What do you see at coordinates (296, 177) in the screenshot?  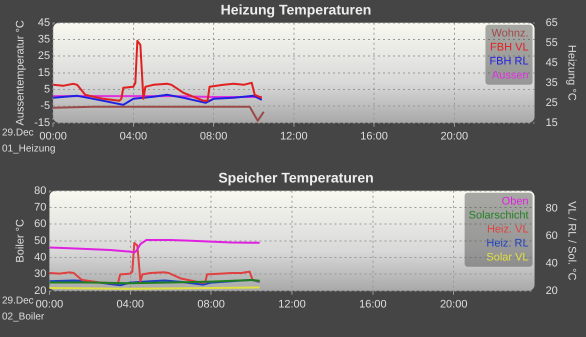 I see `chart-title: Speicher Temperaturen` at bounding box center [296, 177].